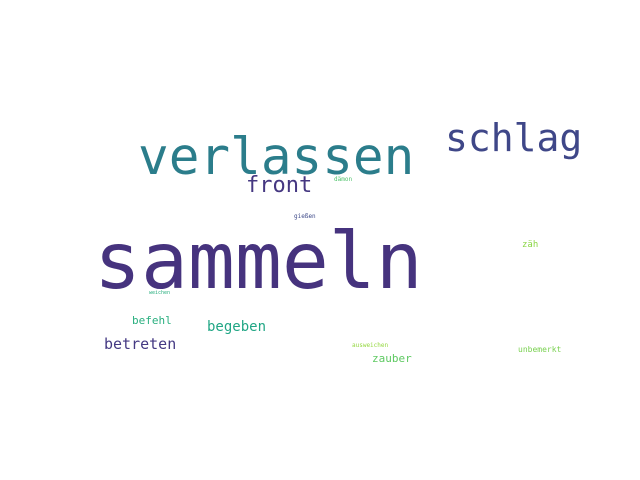  What do you see at coordinates (279, 185) in the screenshot?
I see `word-front: front` at bounding box center [279, 185].